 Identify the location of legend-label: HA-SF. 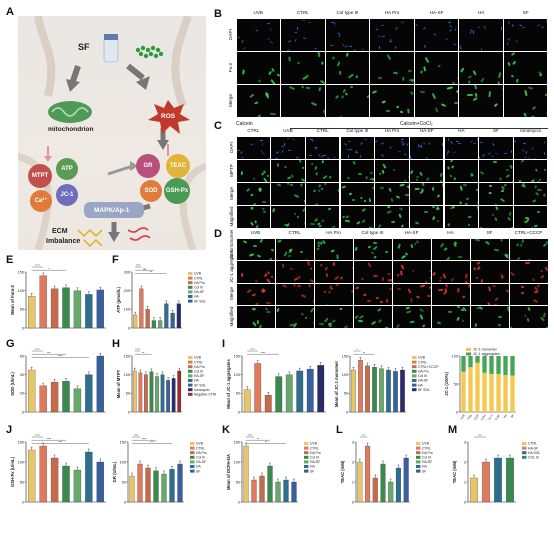
(427, 462).